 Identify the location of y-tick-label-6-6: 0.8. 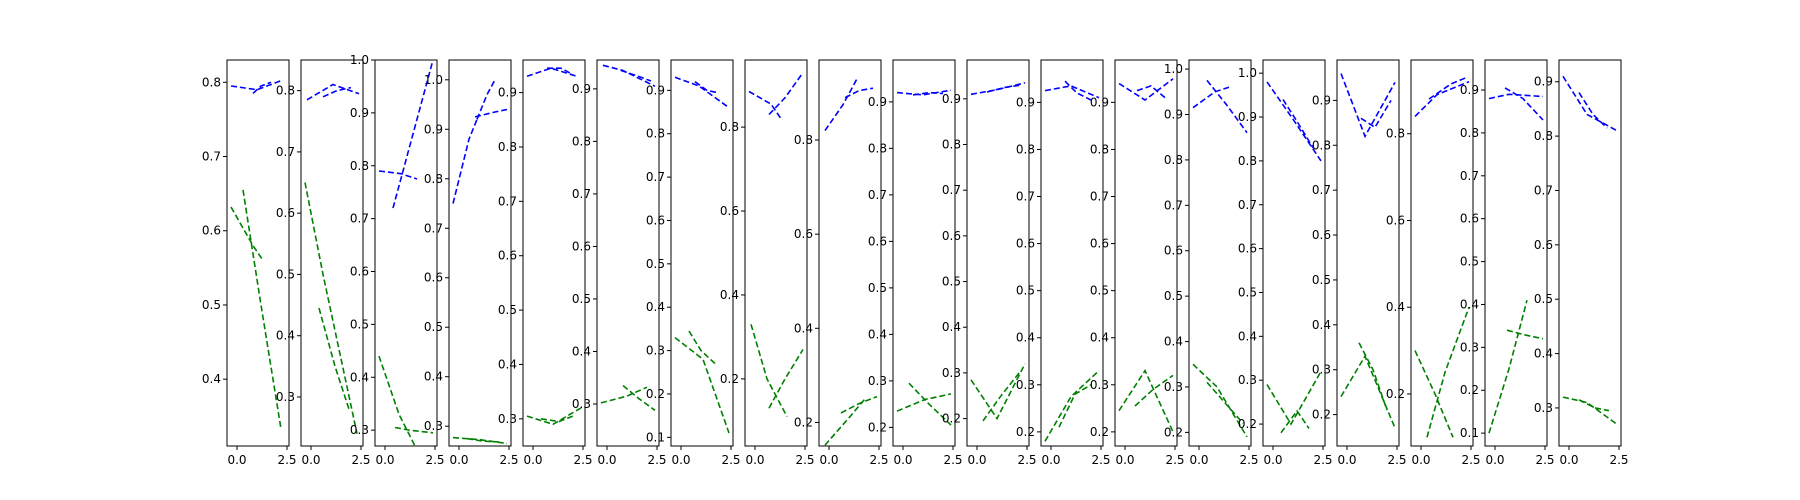
(581, 141).